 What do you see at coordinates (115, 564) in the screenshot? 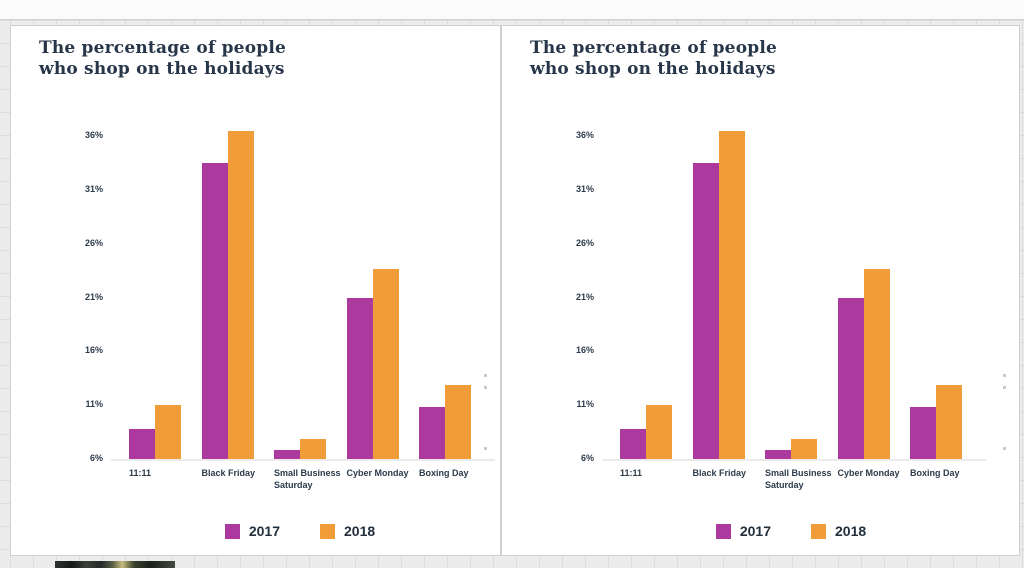
I see `partial-canvas-object` at bounding box center [115, 564].